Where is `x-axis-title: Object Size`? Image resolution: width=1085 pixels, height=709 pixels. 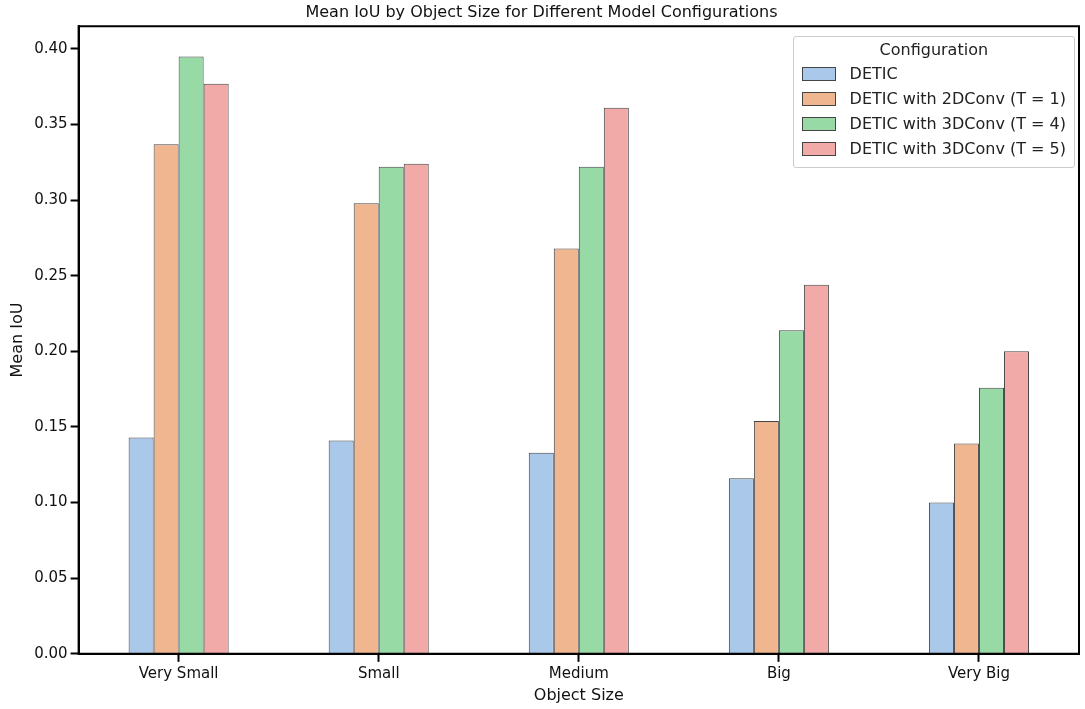
x-axis-title: Object Size is located at coordinates (578, 694).